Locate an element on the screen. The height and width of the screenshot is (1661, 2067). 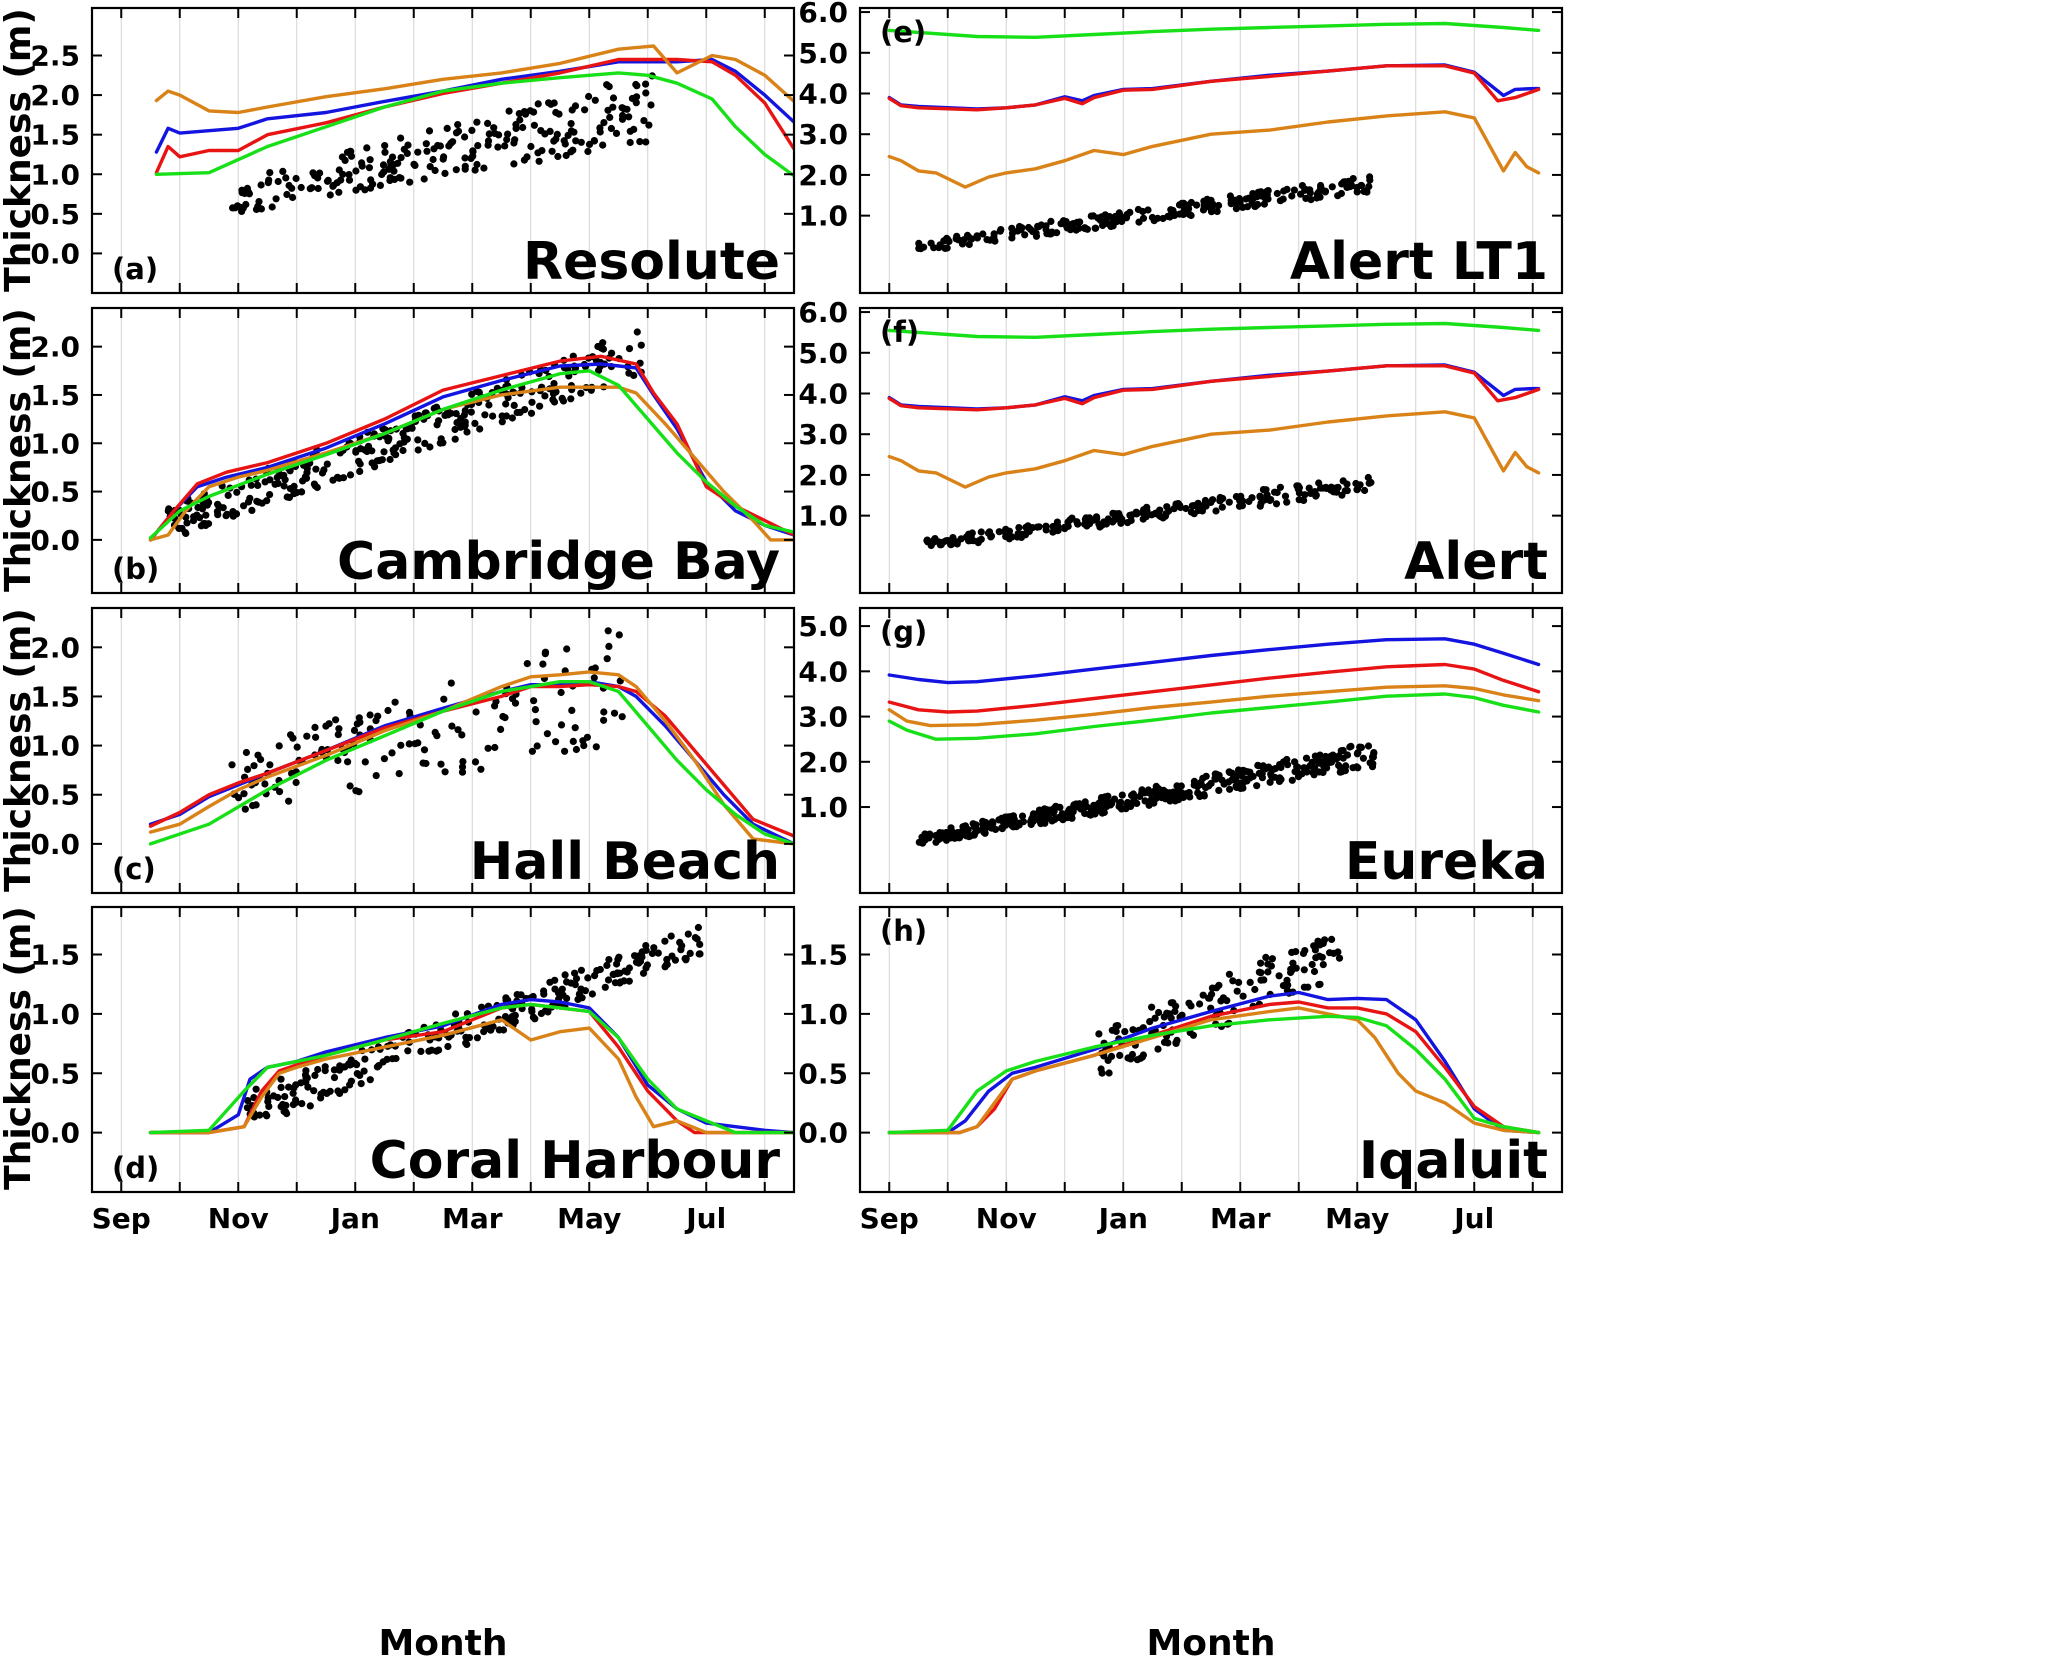
observations-iqaluit is located at coordinates (1219, 1006).